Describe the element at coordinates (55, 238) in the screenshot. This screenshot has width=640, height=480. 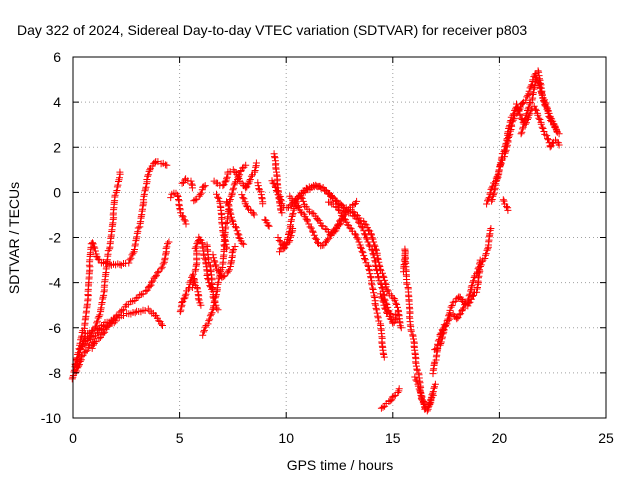
I see `y-tick-label: -2` at that location.